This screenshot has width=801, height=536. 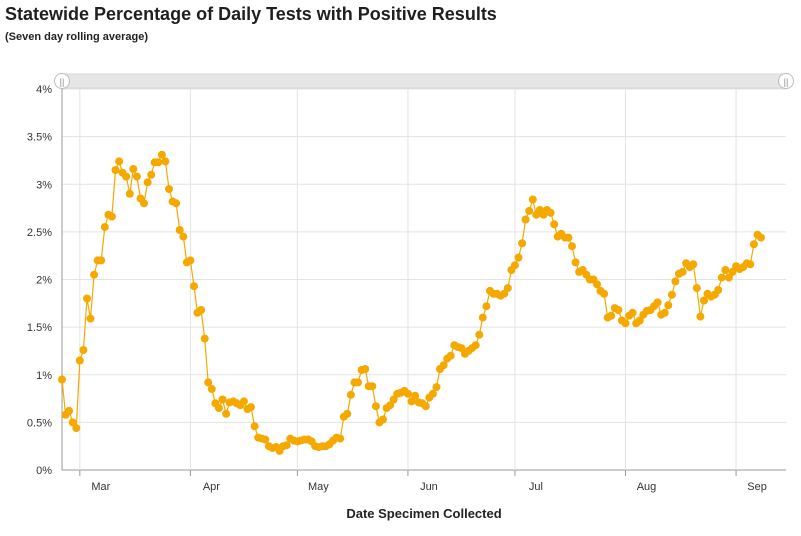 I want to click on range-slider-track, so click(x=424, y=81).